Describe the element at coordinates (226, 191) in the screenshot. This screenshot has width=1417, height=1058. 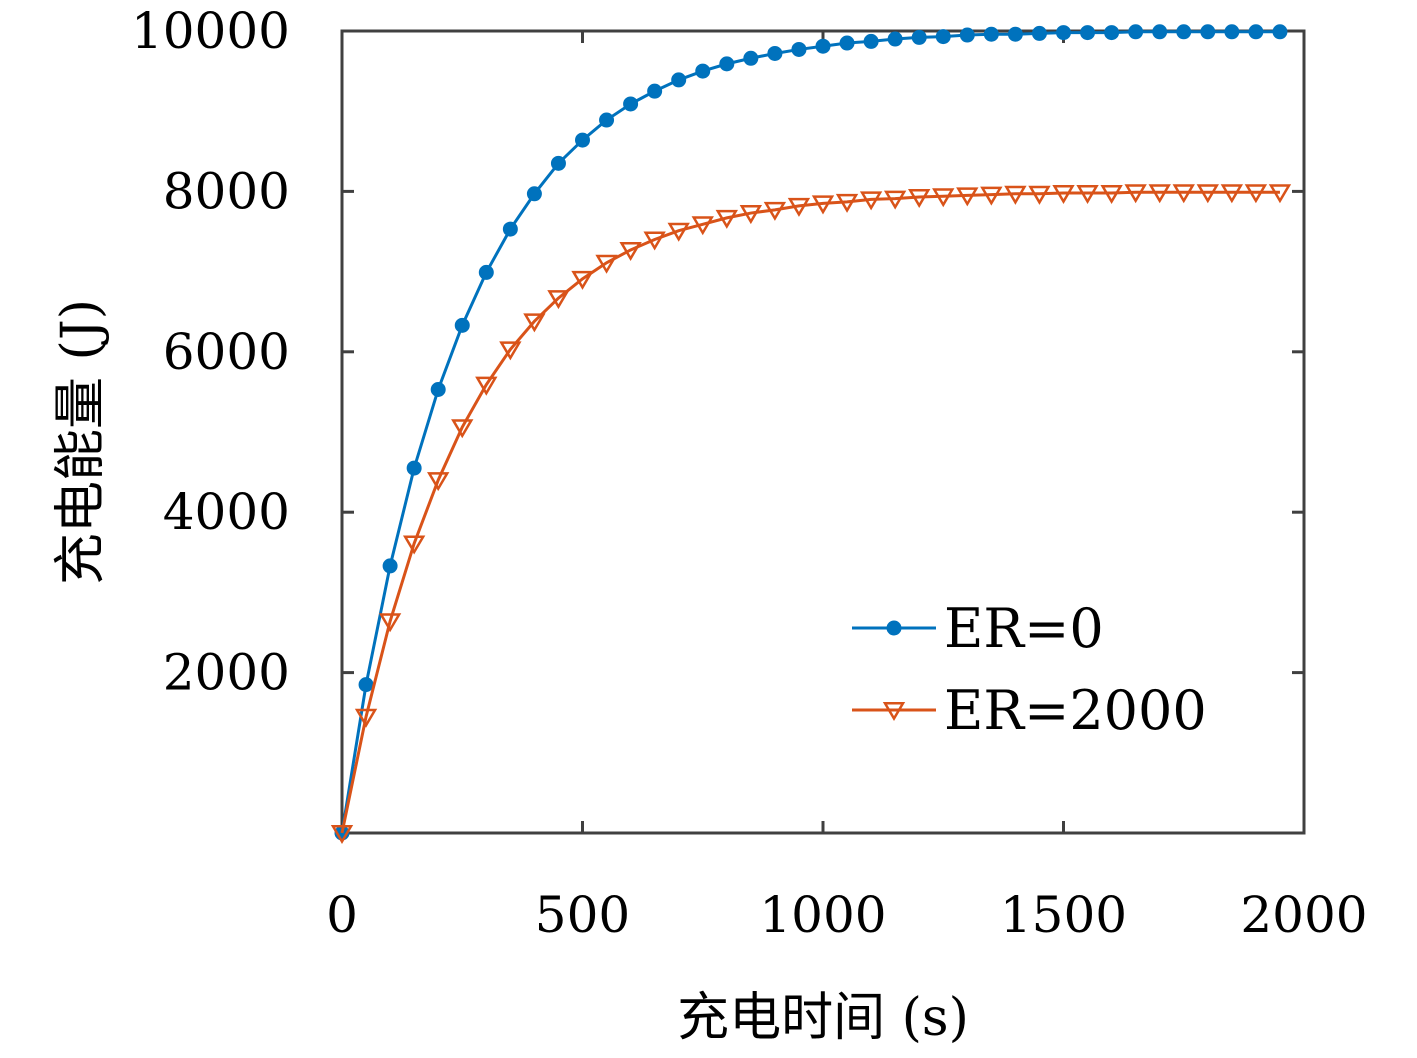
I see `y-tick-label: 8000` at that location.